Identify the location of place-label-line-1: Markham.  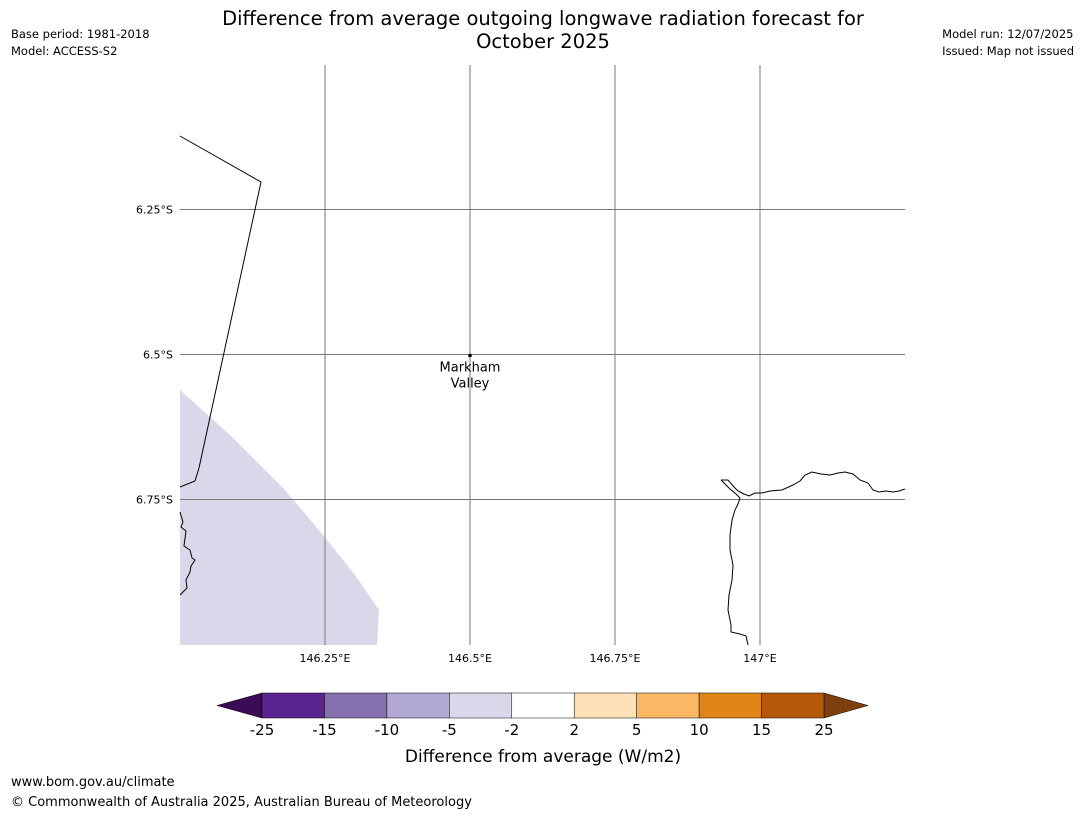
(470, 368).